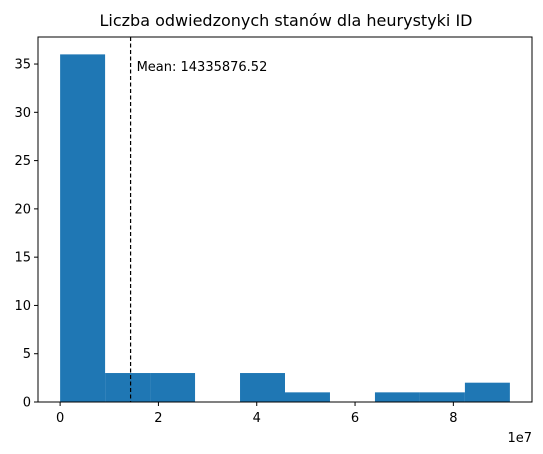 Image resolution: width=543 pixels, height=454 pixels. I want to click on x-tick-label: 4, so click(257, 418).